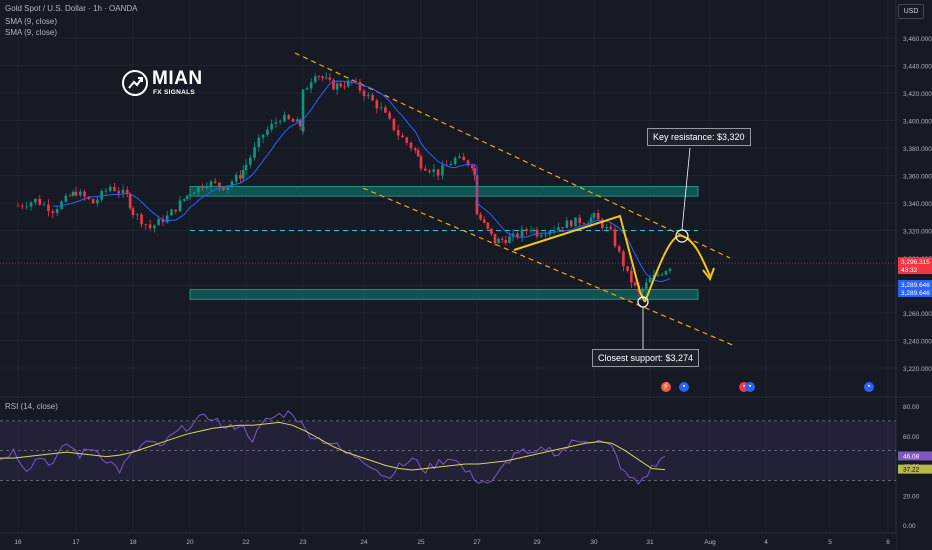  I want to click on time-tick-label: Aug, so click(710, 542).